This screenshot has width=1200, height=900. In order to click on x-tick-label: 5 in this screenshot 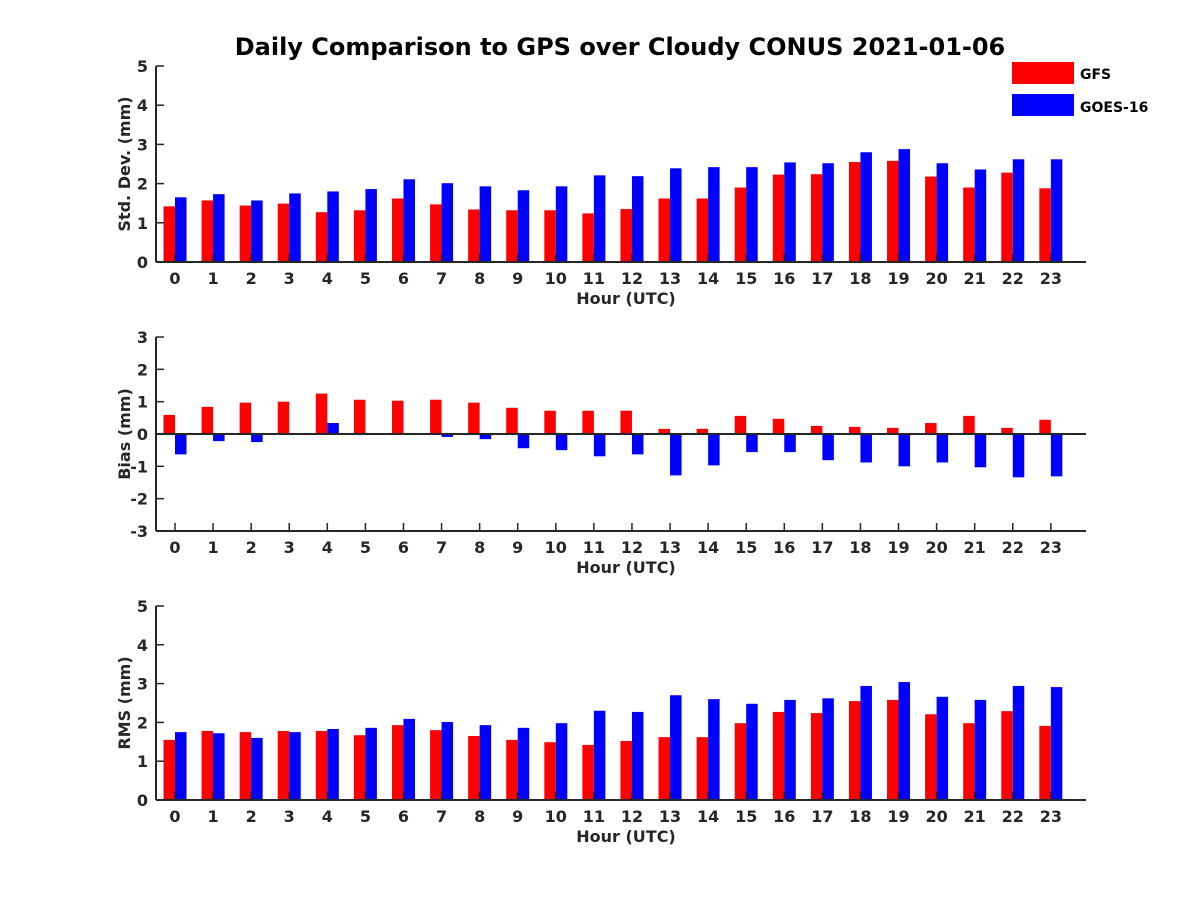, I will do `click(365, 547)`.